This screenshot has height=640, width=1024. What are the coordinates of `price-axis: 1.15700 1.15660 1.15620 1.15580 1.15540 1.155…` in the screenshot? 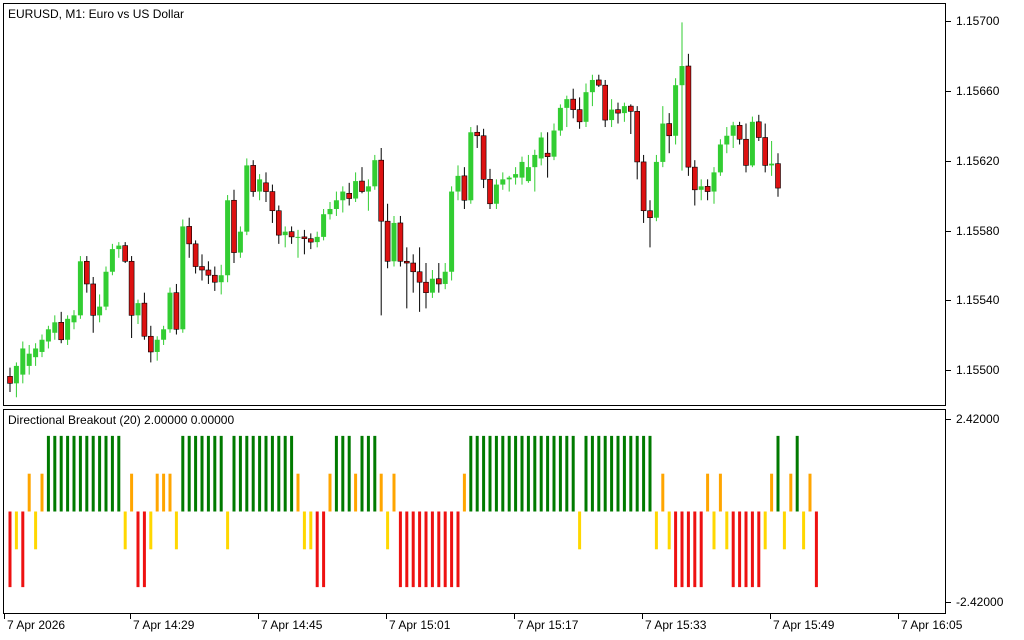 It's located at (985, 204).